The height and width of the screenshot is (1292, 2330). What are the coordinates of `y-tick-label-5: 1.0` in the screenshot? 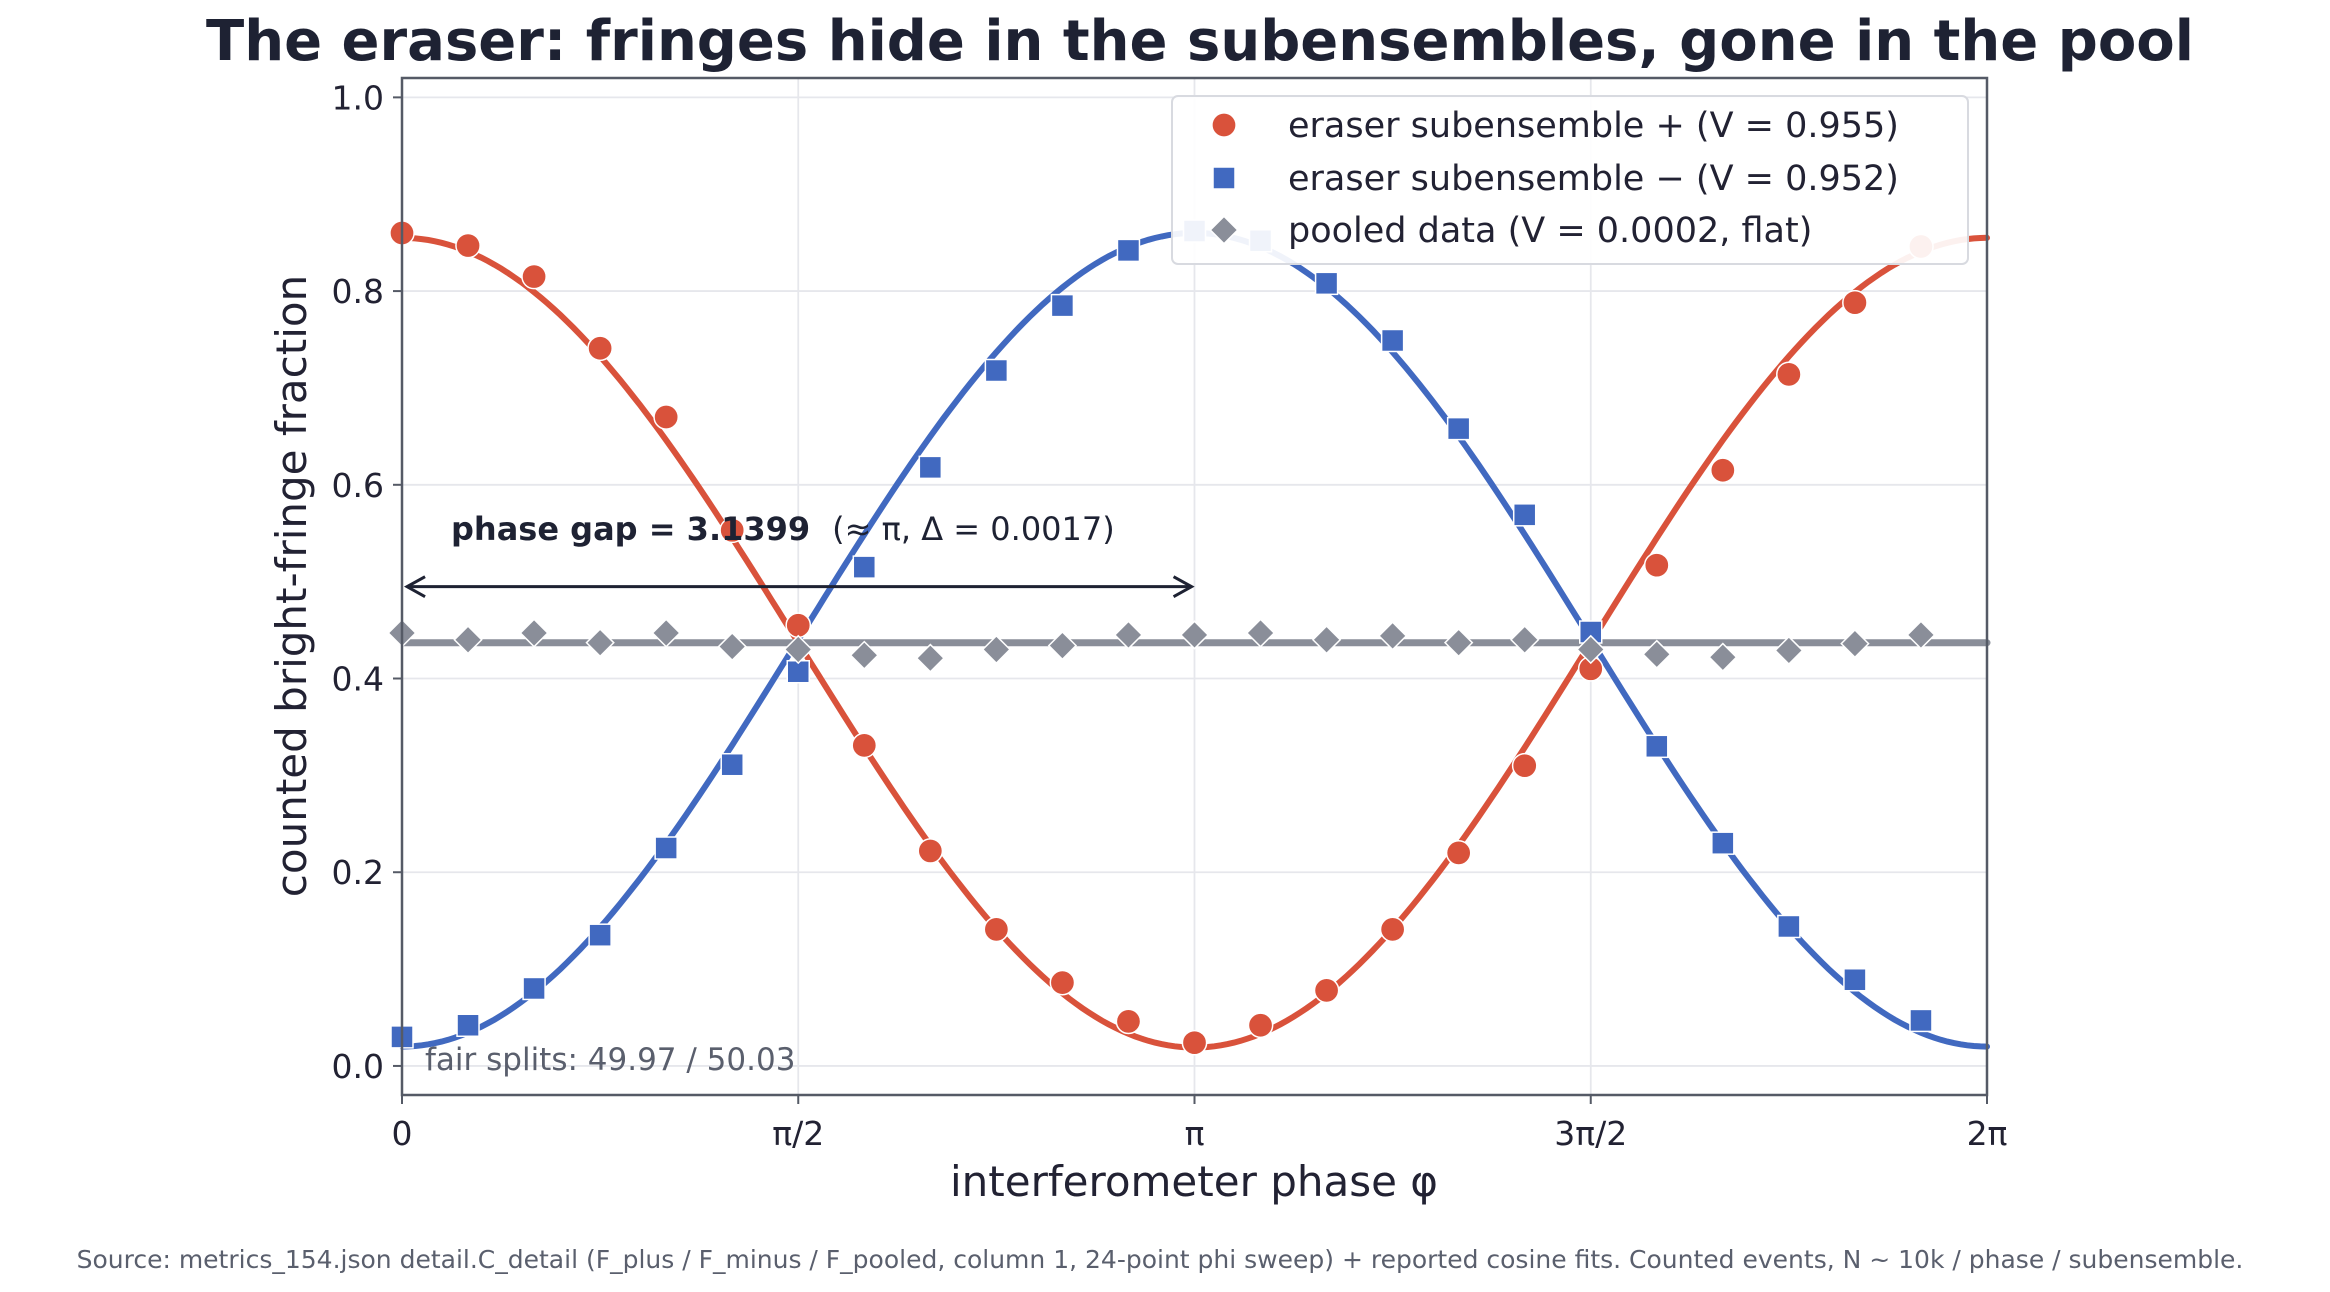 It's located at (358, 97).